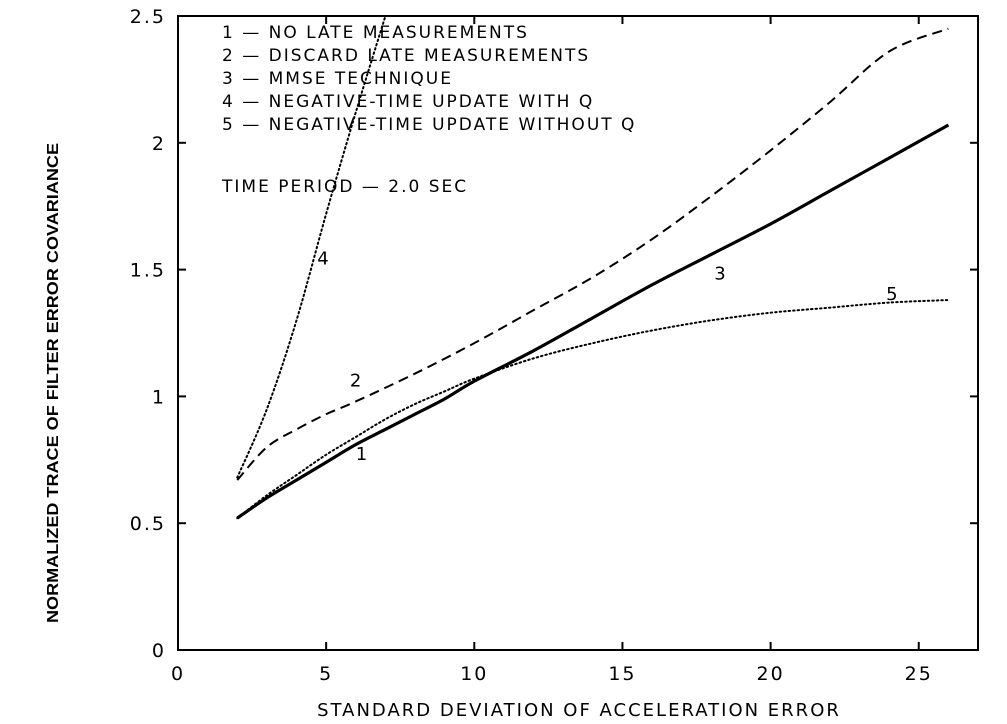 This screenshot has width=1007, height=724. What do you see at coordinates (337, 79) in the screenshot?
I see `legend-entry-3: 3 — MMSE TECHNIQUE` at bounding box center [337, 79].